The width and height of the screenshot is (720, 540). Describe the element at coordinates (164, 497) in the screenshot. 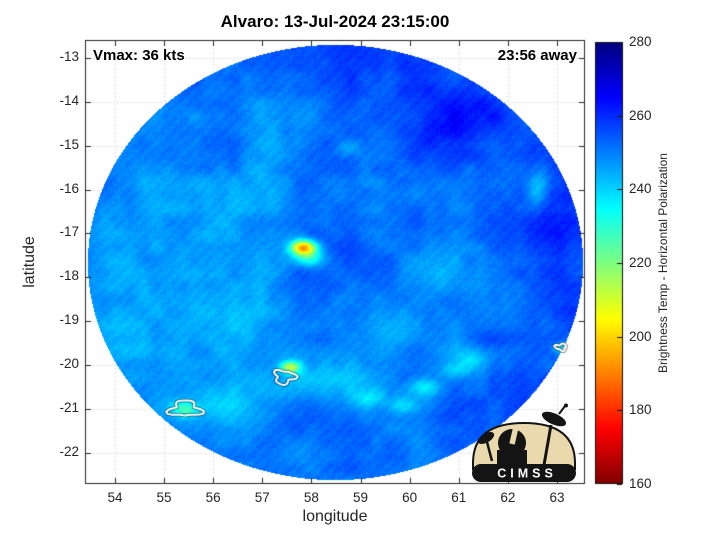

I see `x-tick-label: 55` at that location.